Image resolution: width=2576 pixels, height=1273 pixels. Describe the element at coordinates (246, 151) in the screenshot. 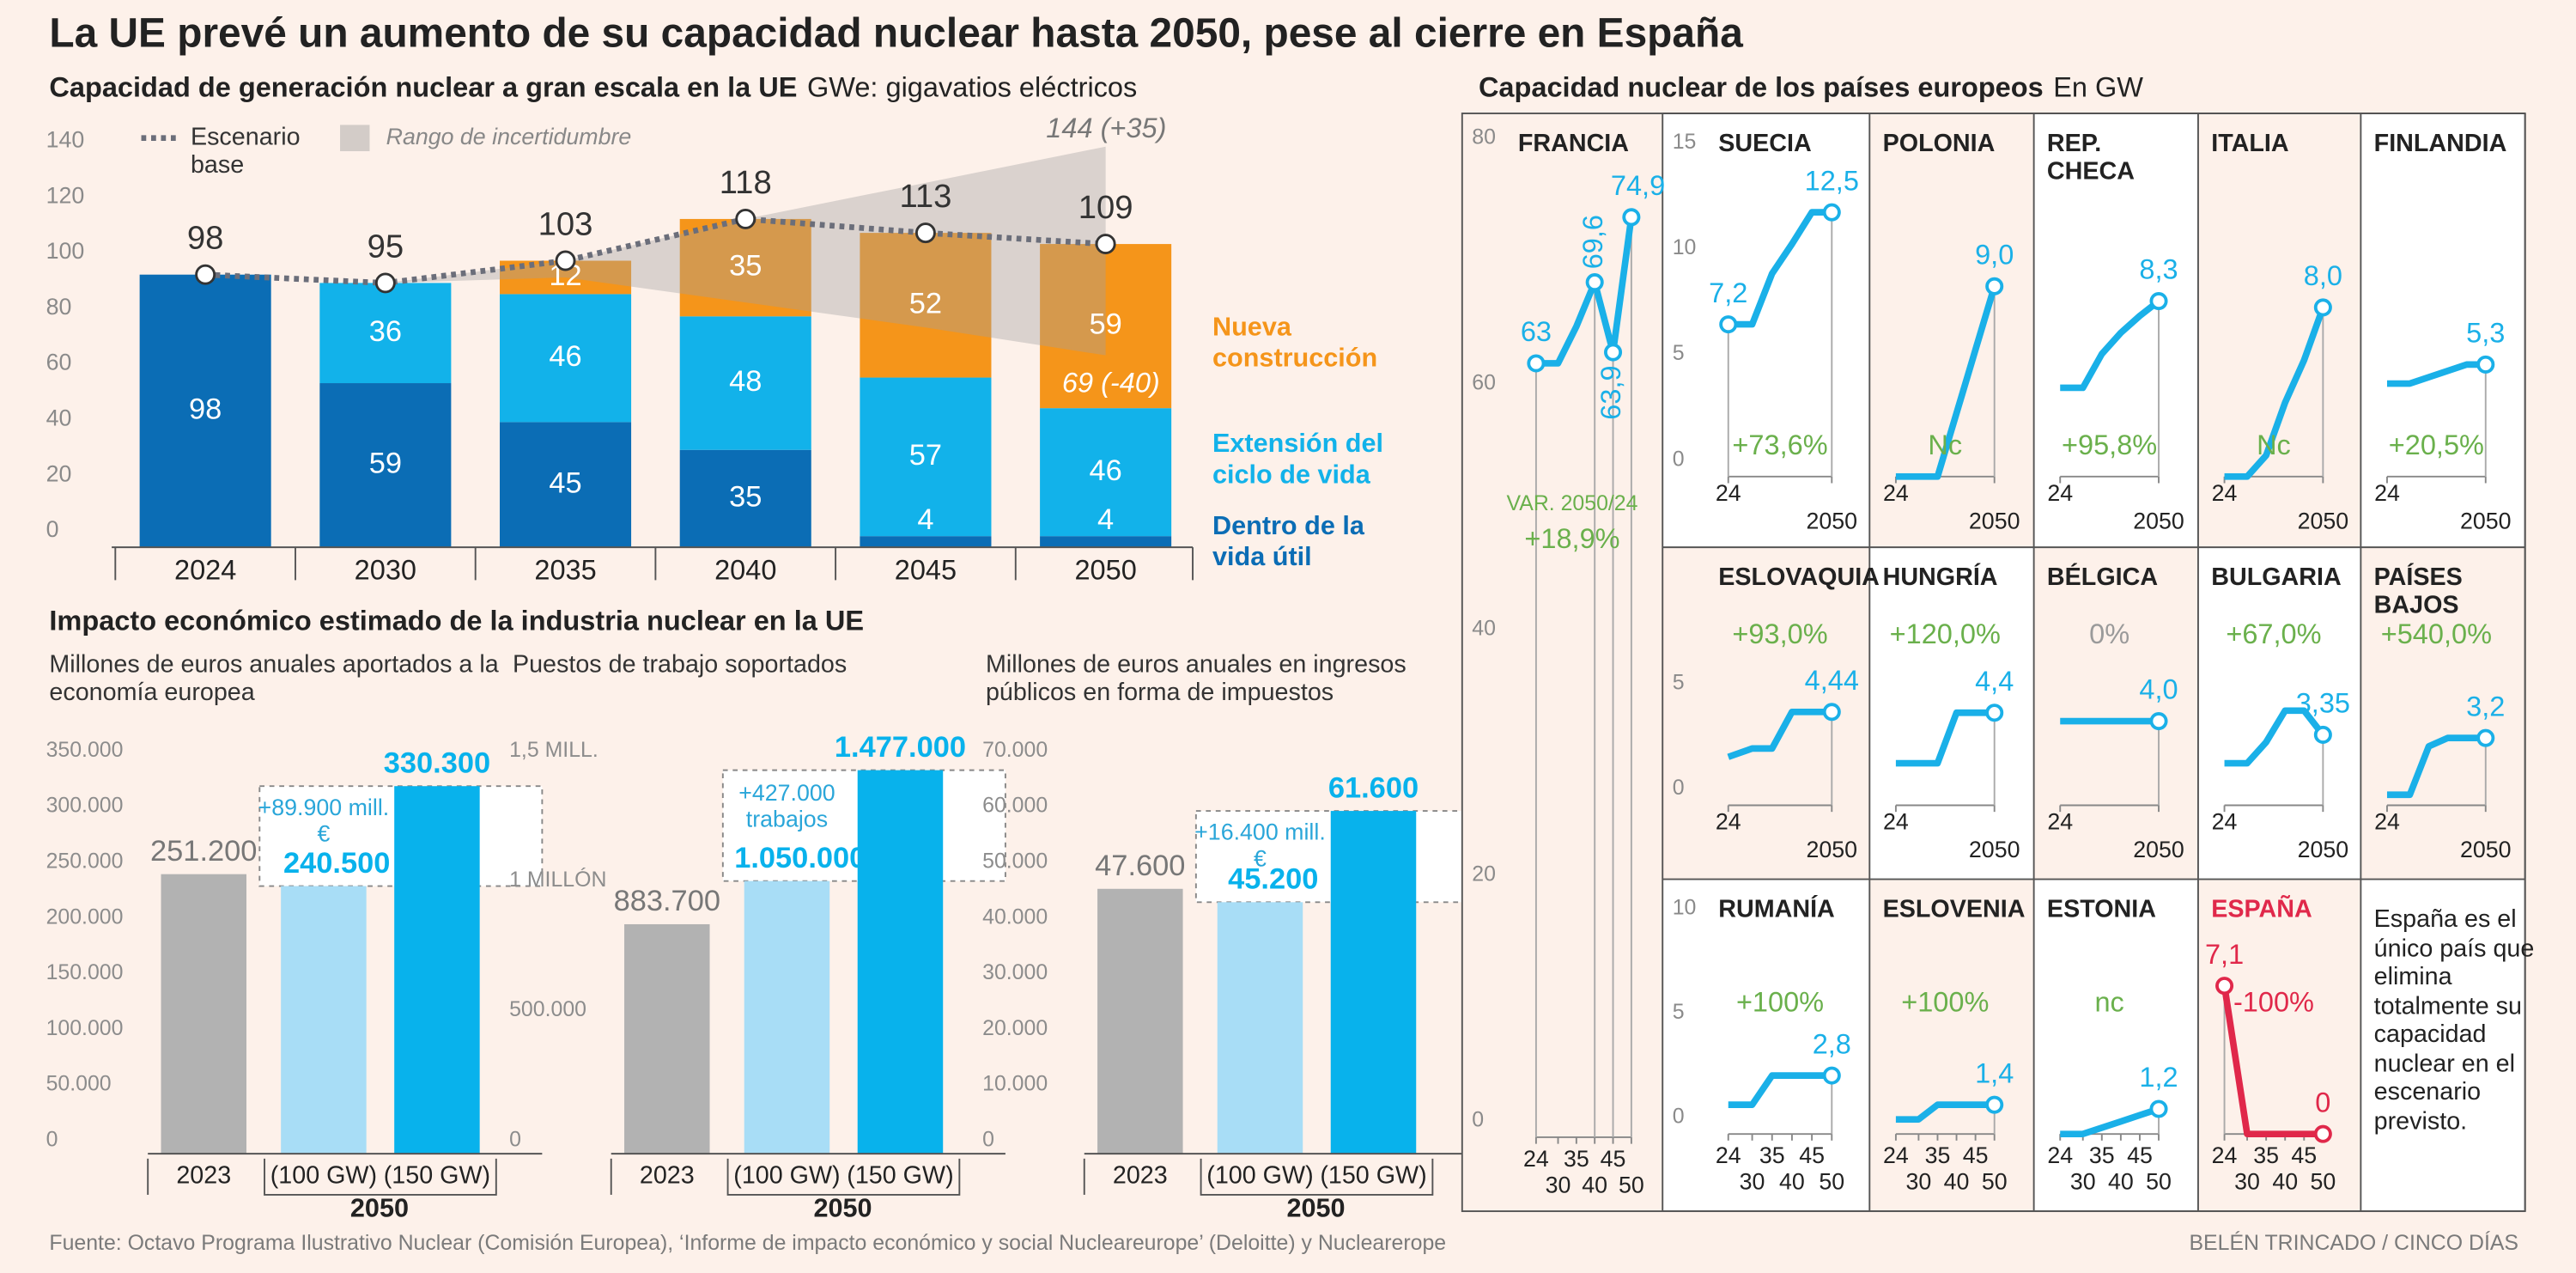

I see `legend-label: Escenario base` at that location.